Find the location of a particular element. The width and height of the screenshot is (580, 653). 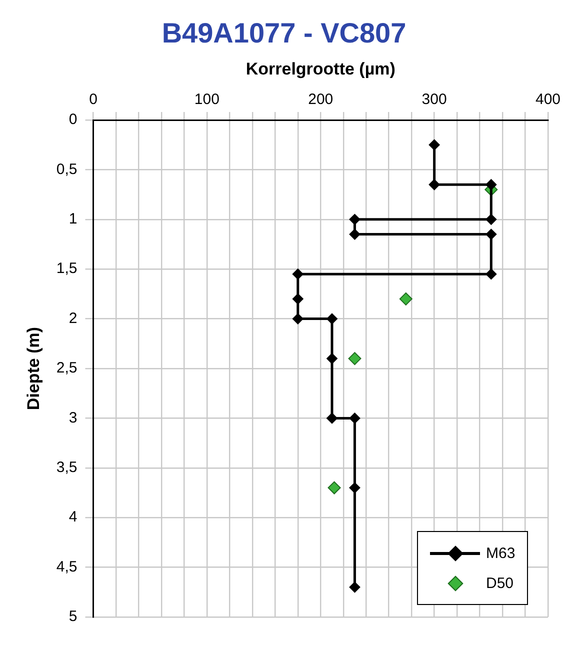

y-tick-label: 5 is located at coordinates (73, 617).